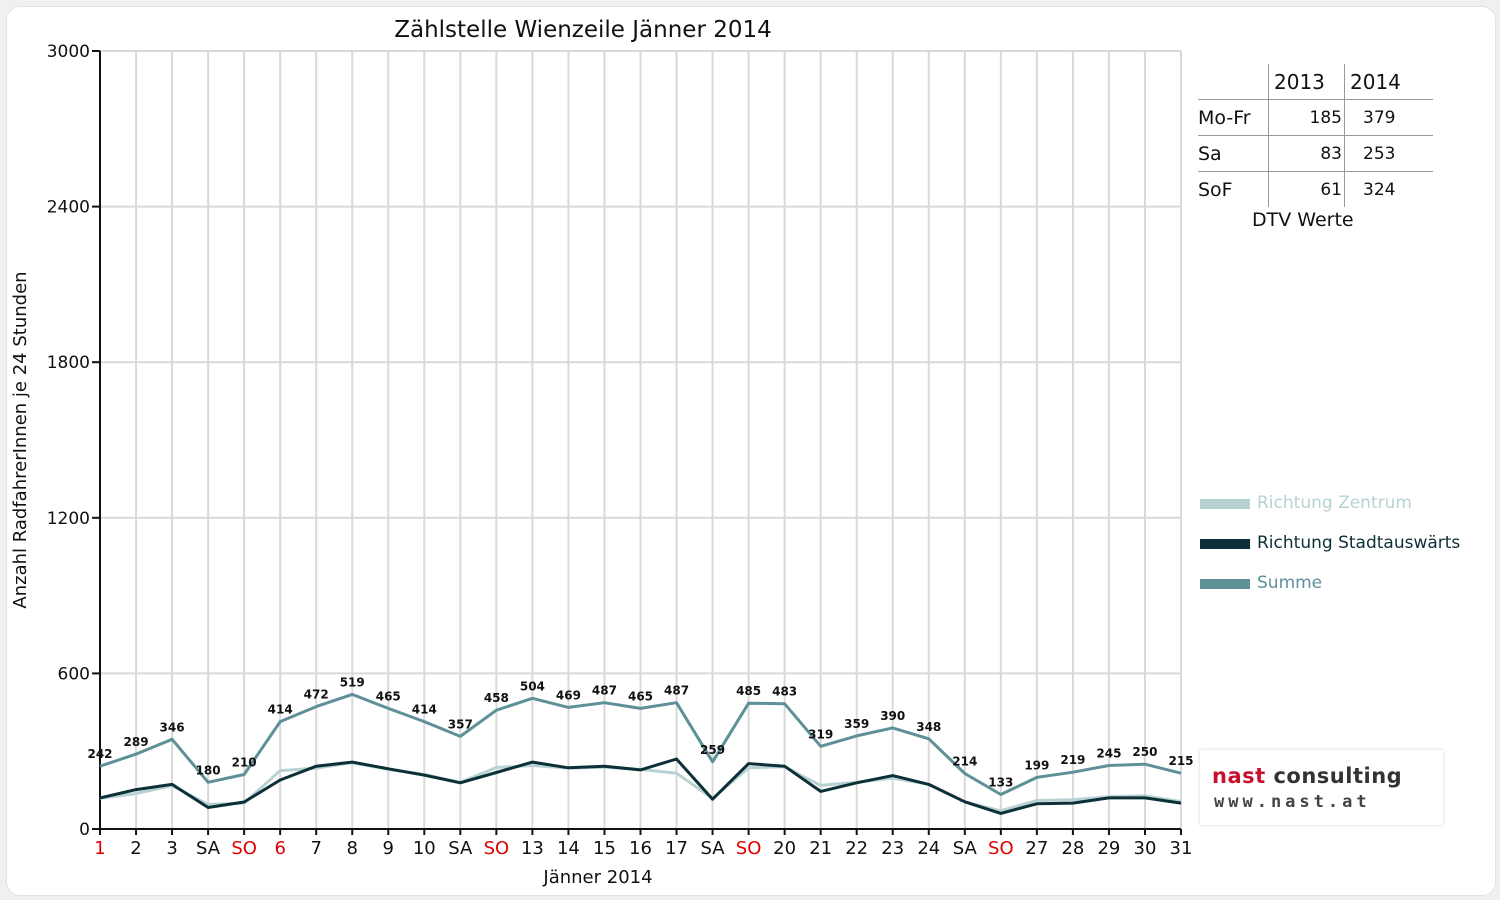 The height and width of the screenshot is (900, 1500). What do you see at coordinates (208, 770) in the screenshot?
I see `data-label-summe: 180` at bounding box center [208, 770].